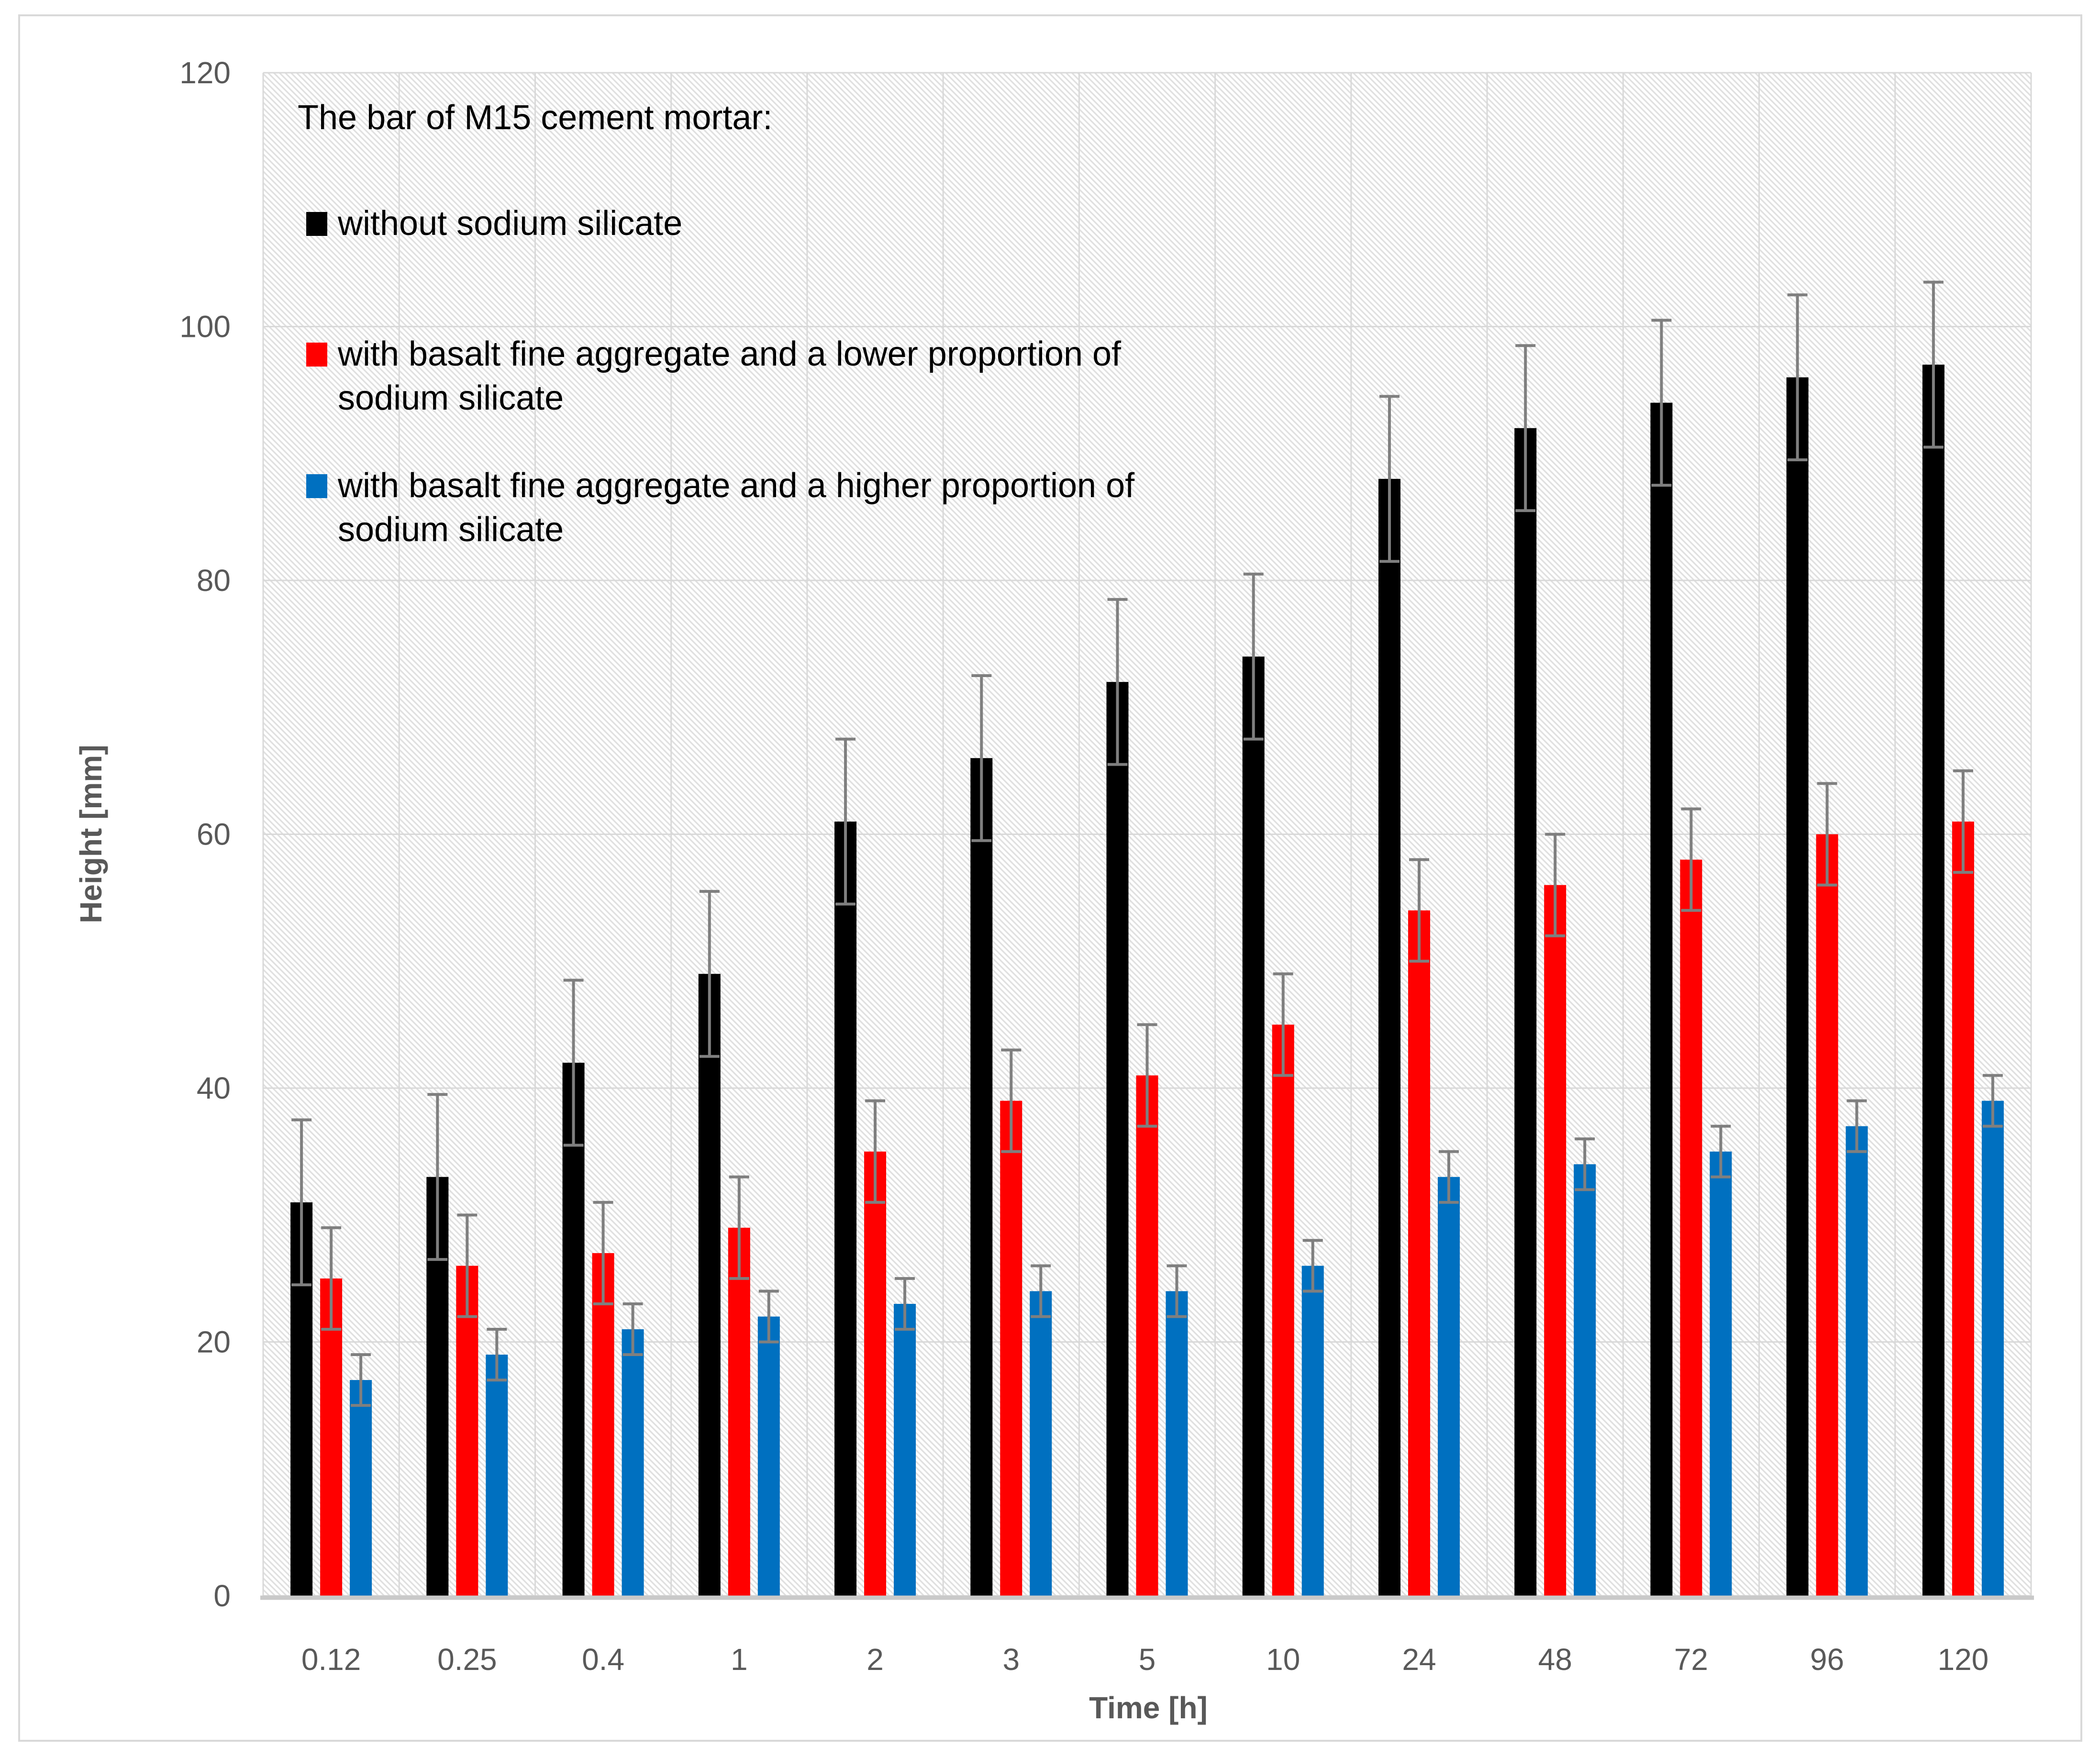 The width and height of the screenshot is (2100, 1758). I want to click on legend-label: without sodium silicate, so click(510, 223).